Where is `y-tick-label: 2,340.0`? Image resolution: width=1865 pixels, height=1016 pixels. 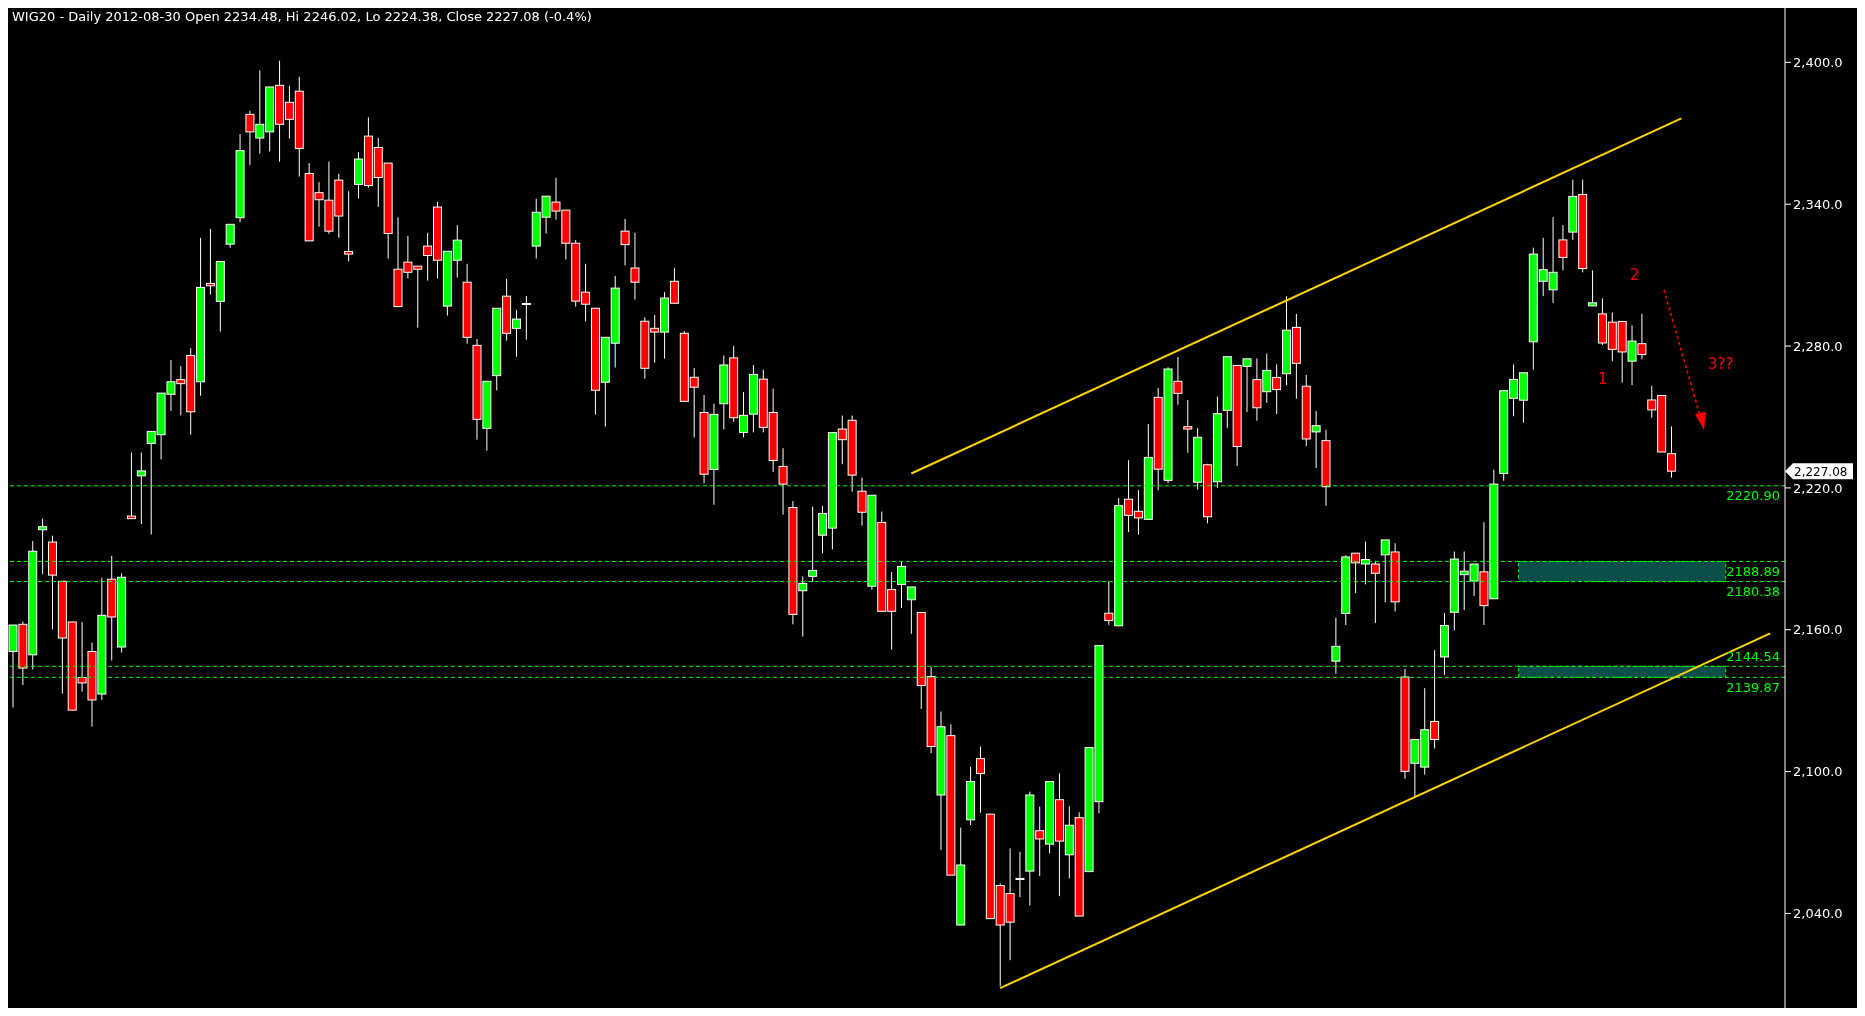 y-tick-label: 2,340.0 is located at coordinates (1818, 204).